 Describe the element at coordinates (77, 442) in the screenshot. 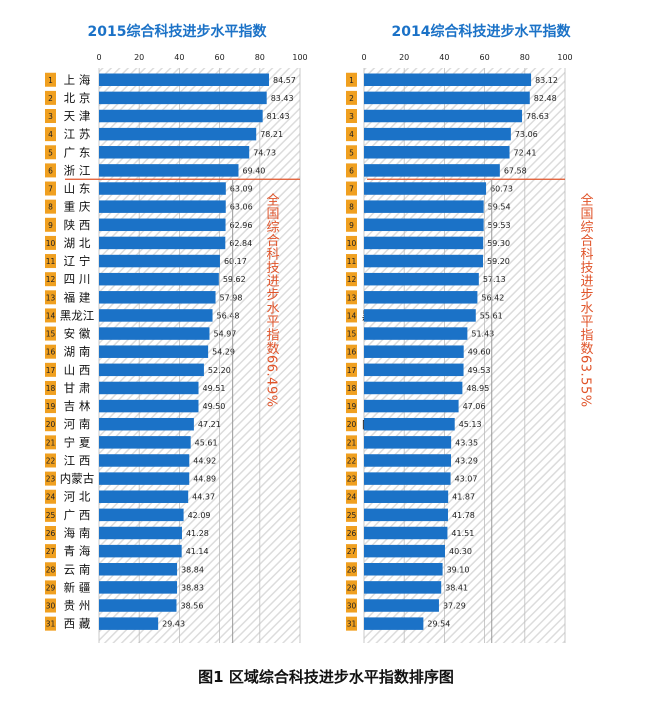

I see `province-label: 宁 夏` at that location.